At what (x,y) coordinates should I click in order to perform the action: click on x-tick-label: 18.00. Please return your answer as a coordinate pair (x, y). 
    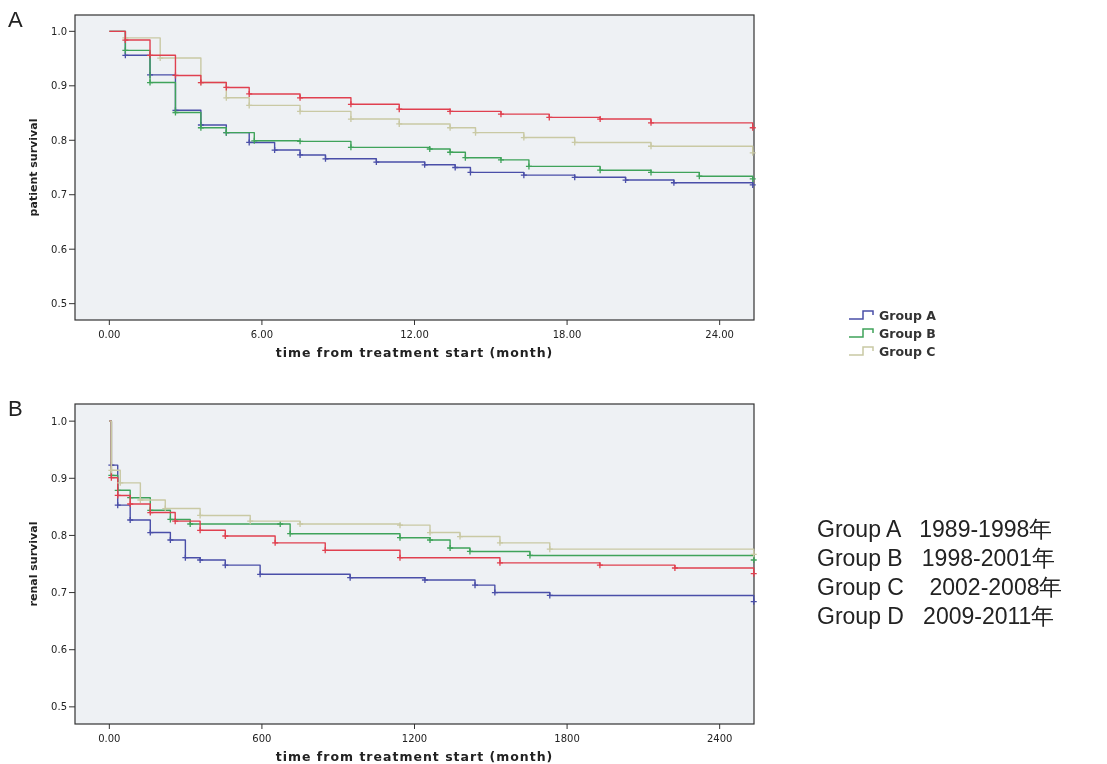
    Looking at the image, I should click on (567, 334).